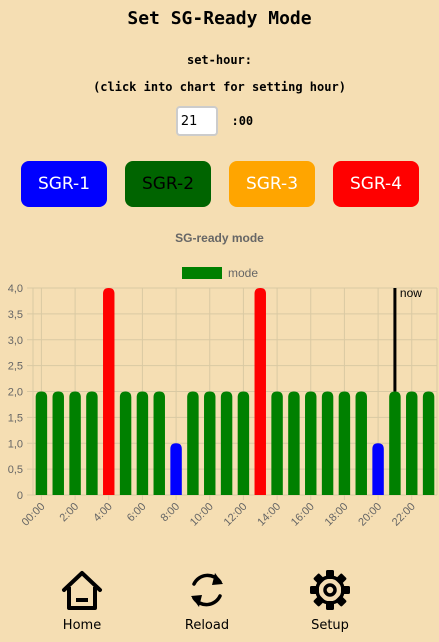  What do you see at coordinates (243, 272) in the screenshot?
I see `legend-label: mode` at bounding box center [243, 272].